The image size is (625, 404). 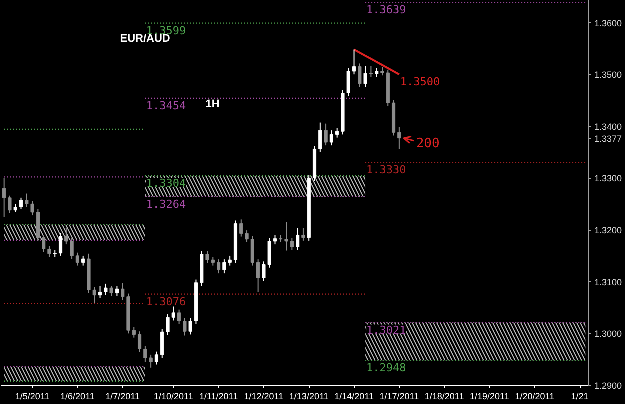 What do you see at coordinates (608, 23) in the screenshot?
I see `y-tick-label: 1.3600` at bounding box center [608, 23].